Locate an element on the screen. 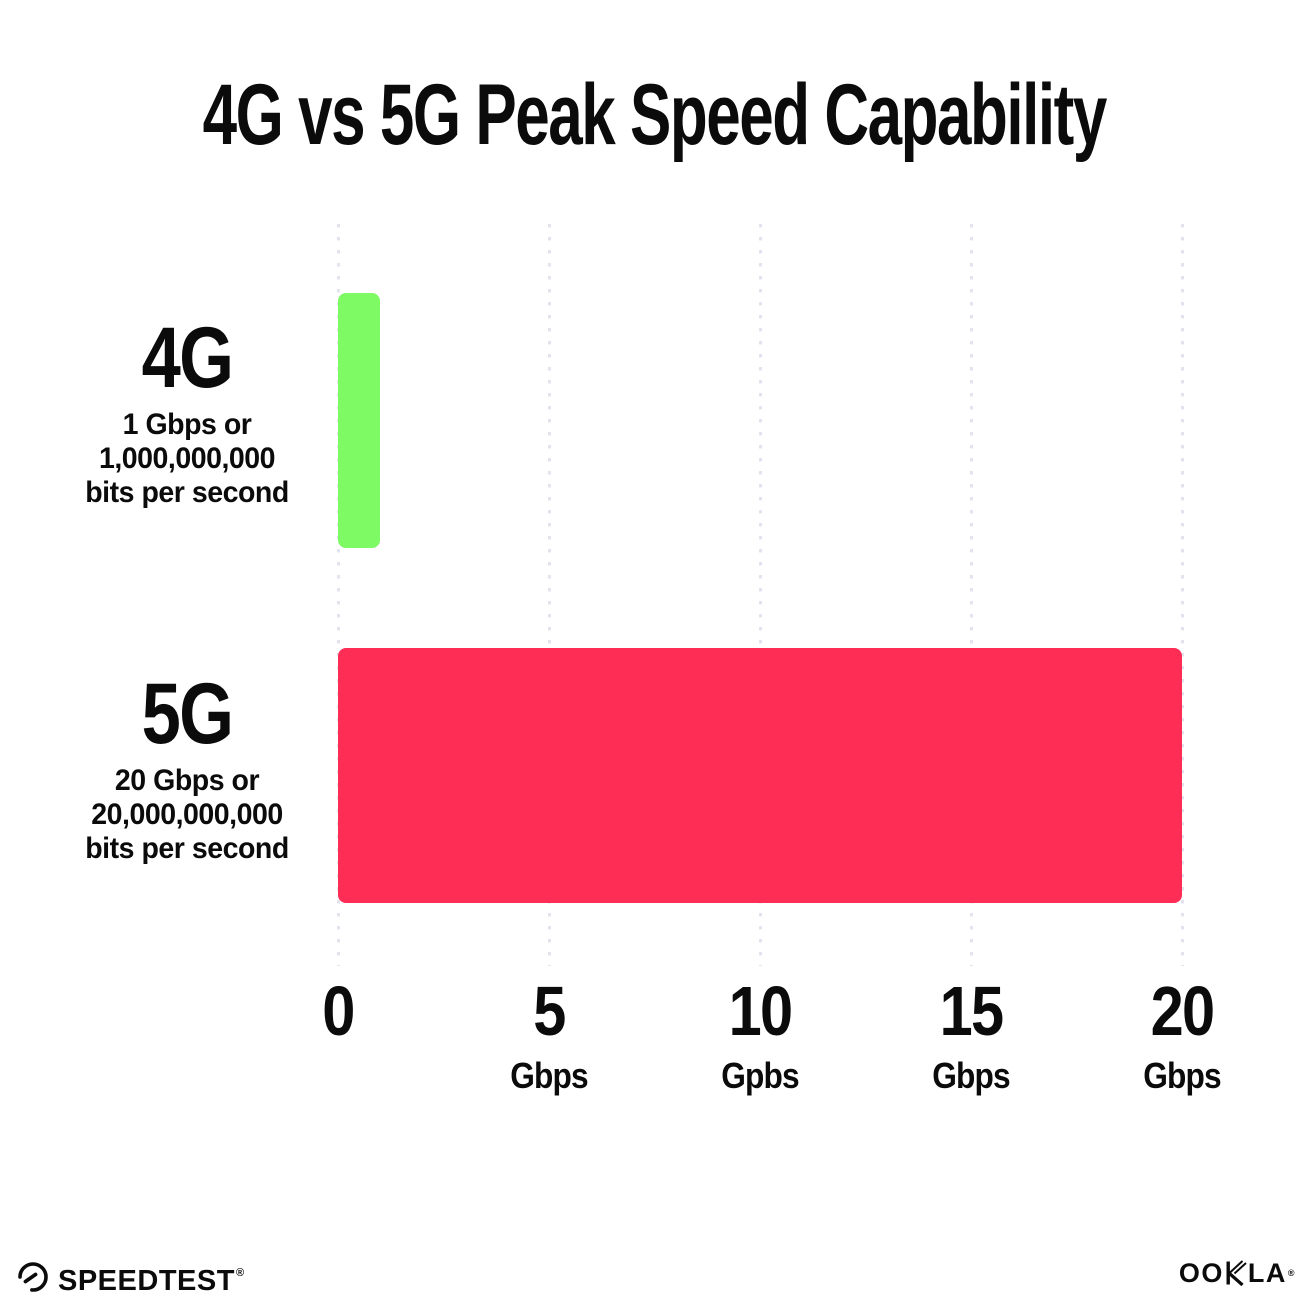  row-label-5g-desc-line1: 20 Gbps or is located at coordinates (187, 780).